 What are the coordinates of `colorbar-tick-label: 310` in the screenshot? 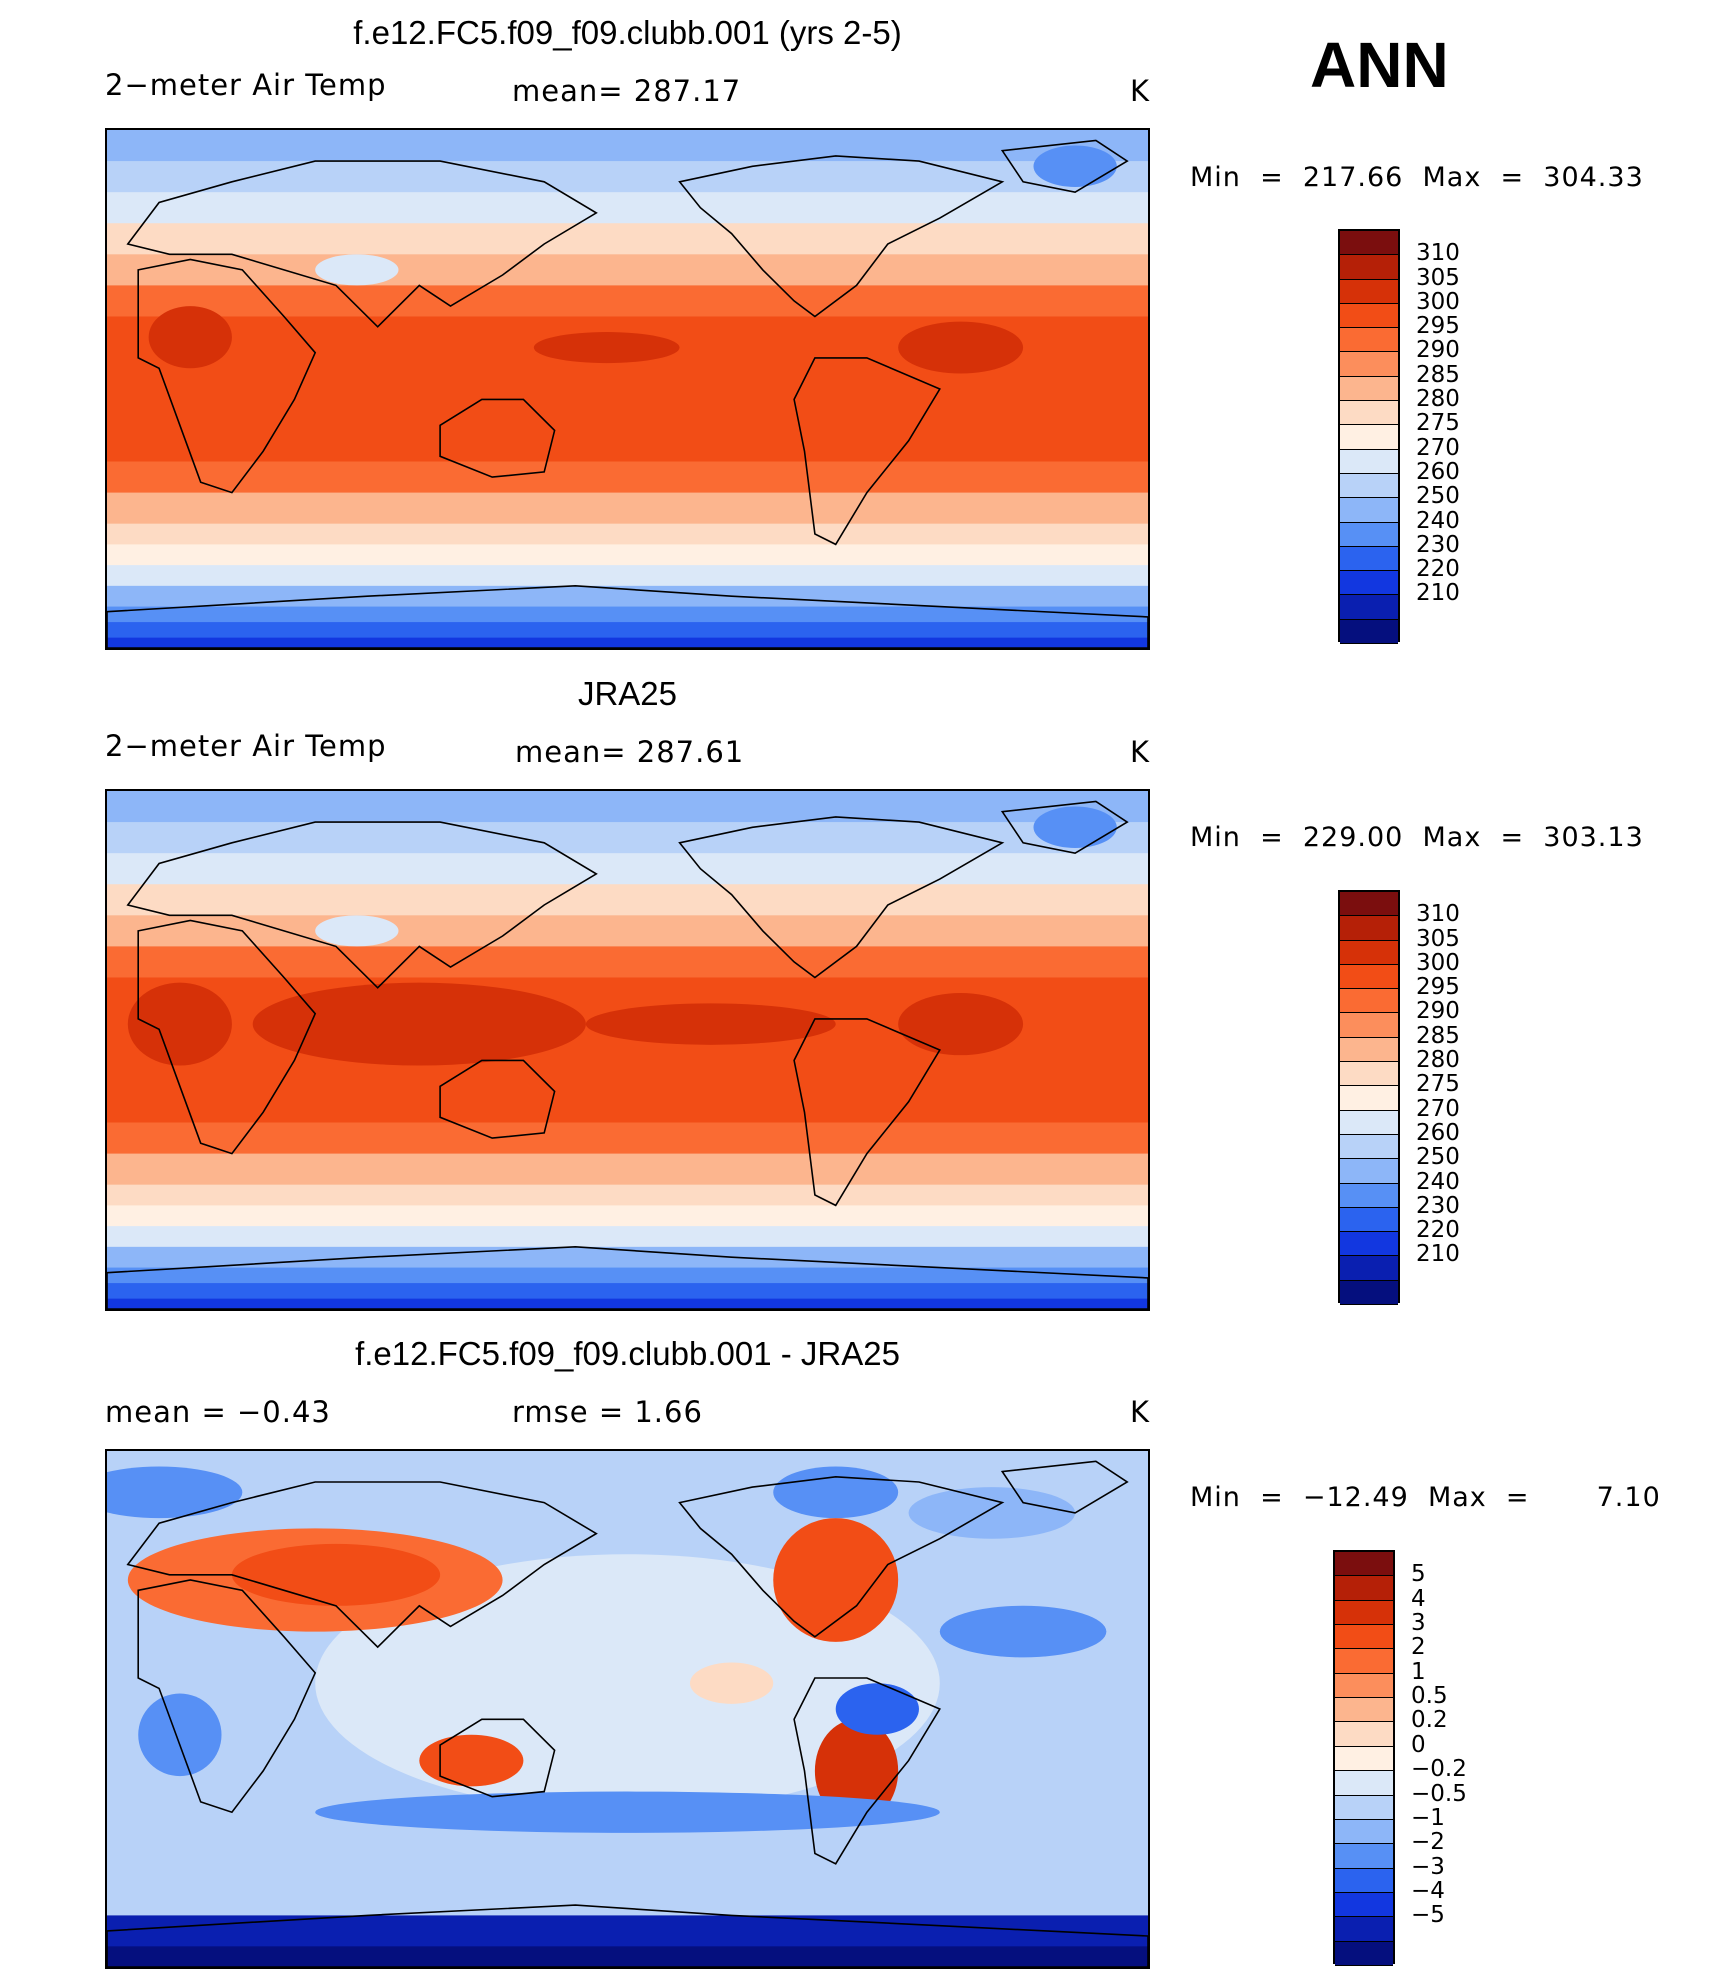 It's located at (1438, 914).